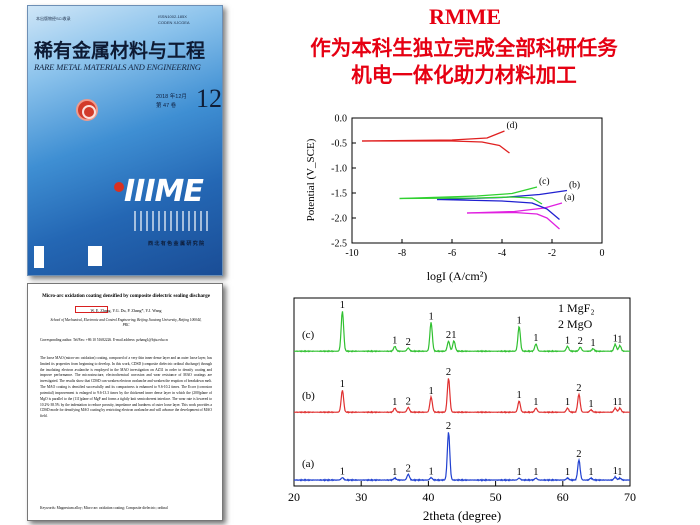 The image size is (700, 525). Describe the element at coordinates (339, 169) in the screenshot. I see `tafel-y-tick-label: -1.0` at that location.